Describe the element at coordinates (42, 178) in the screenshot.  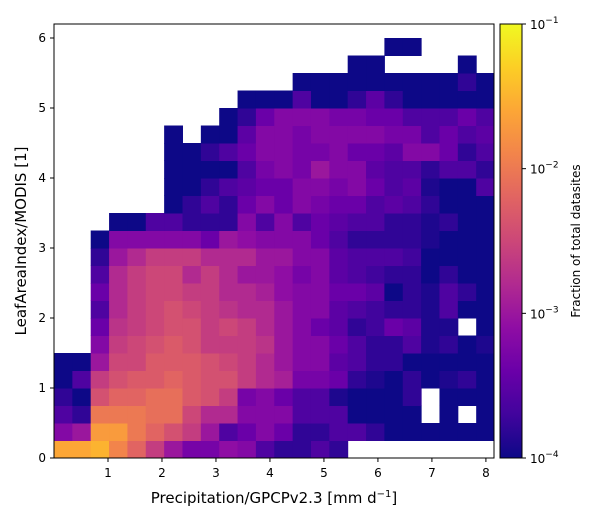
I see `y-tick-label: 4` at that location.